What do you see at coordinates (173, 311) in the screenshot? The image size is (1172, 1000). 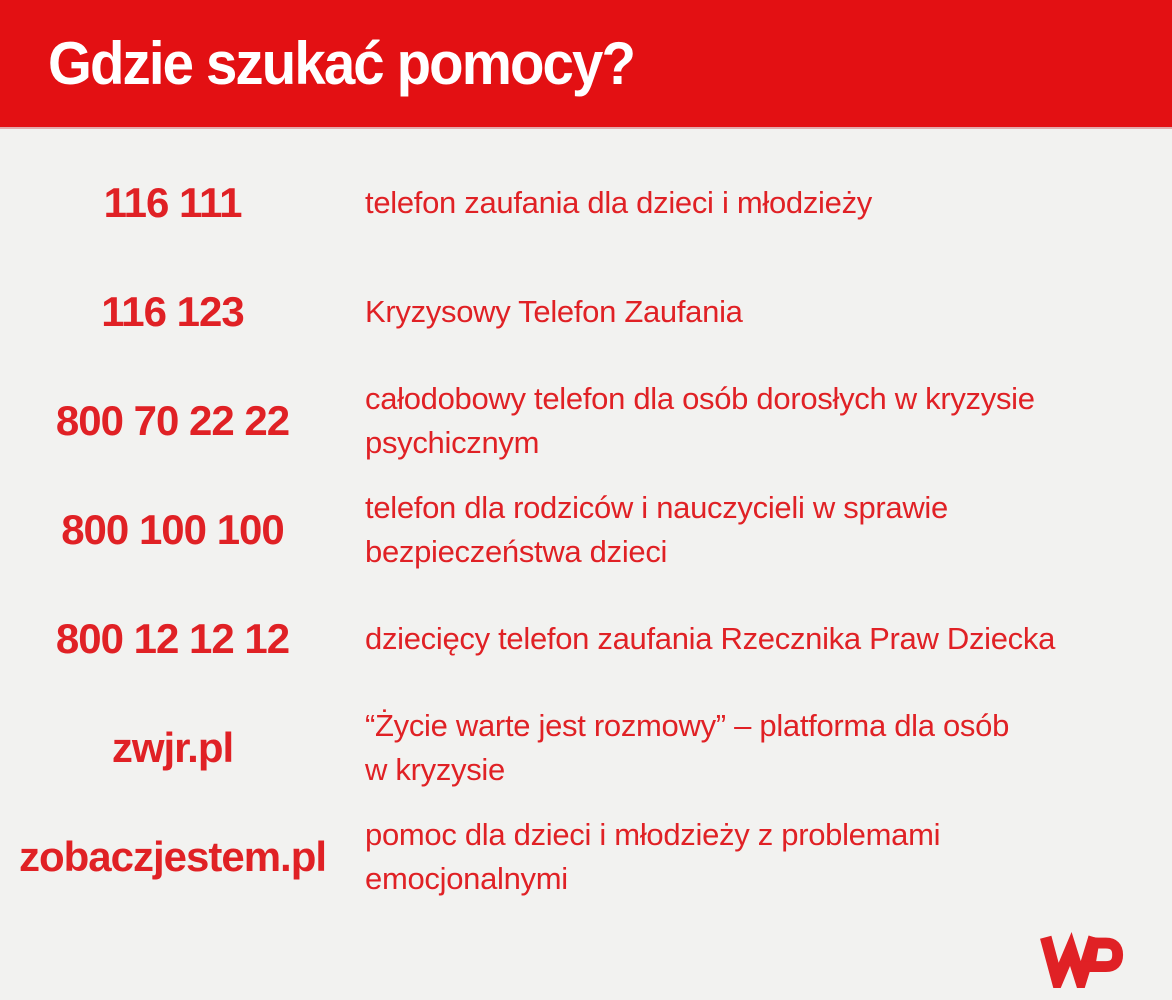 I see `contact-number: 116 123` at bounding box center [173, 311].